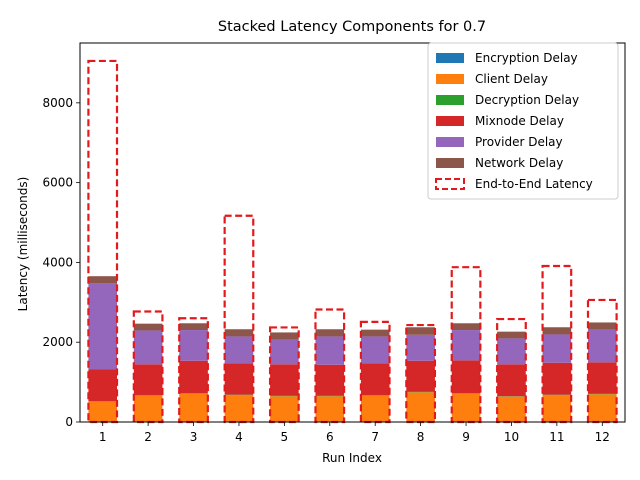  What do you see at coordinates (511, 79) in the screenshot?
I see `legend-label: Client Delay` at bounding box center [511, 79].